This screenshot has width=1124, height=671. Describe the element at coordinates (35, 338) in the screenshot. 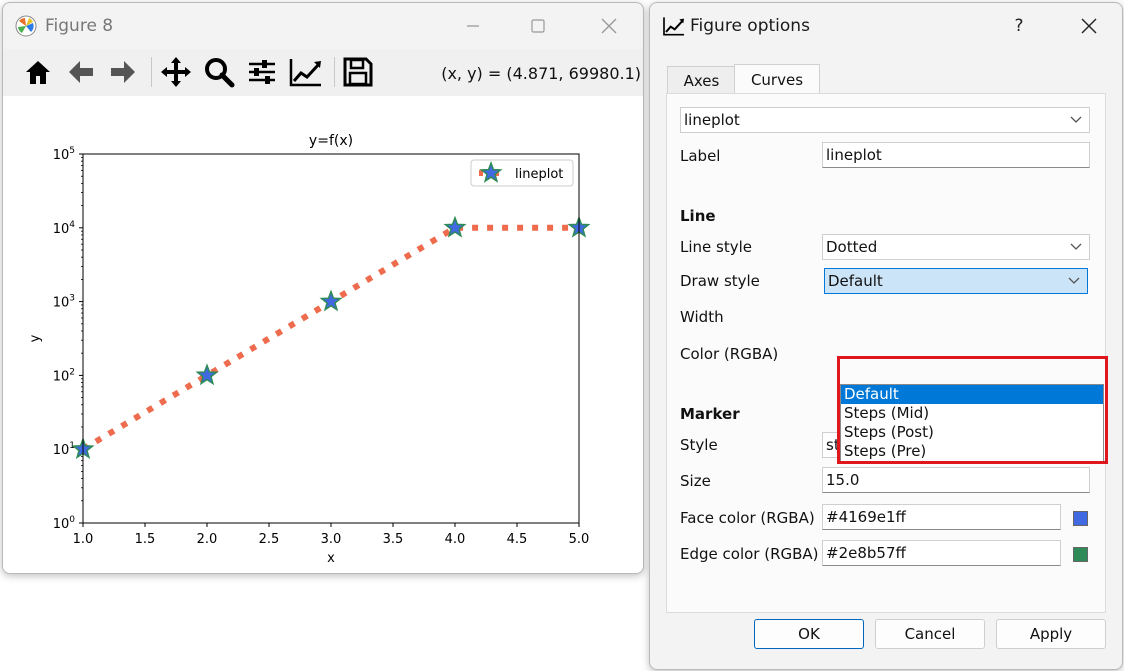

I see `y-axis-label: y` at that location.